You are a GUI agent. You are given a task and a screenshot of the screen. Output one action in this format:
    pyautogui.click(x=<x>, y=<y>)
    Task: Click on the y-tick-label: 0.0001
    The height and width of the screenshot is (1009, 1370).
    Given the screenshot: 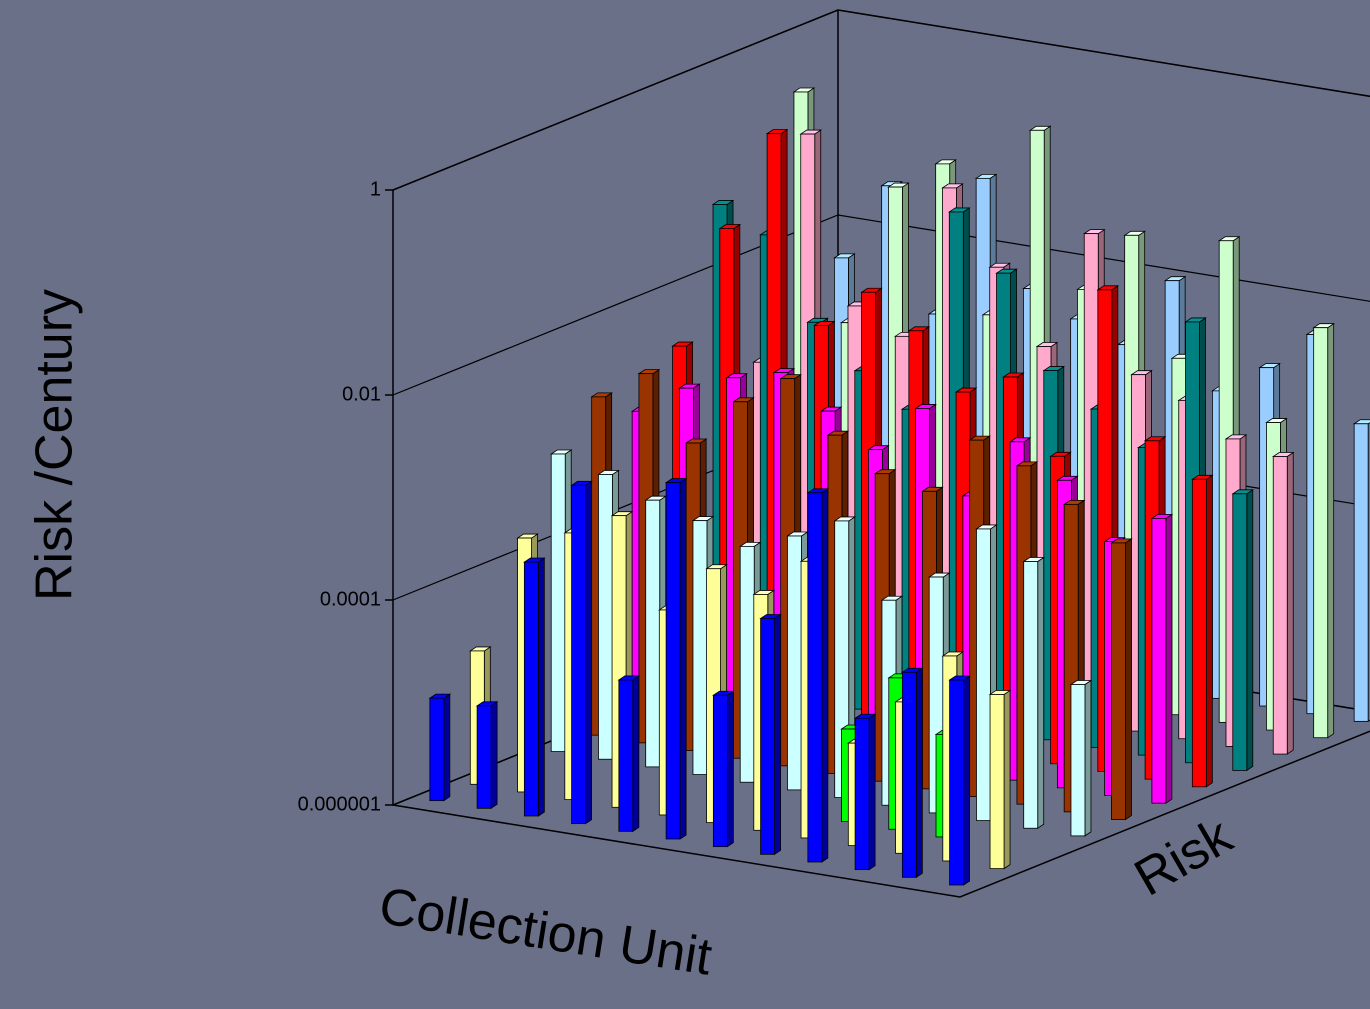 What is the action you would take?
    pyautogui.click(x=350, y=599)
    